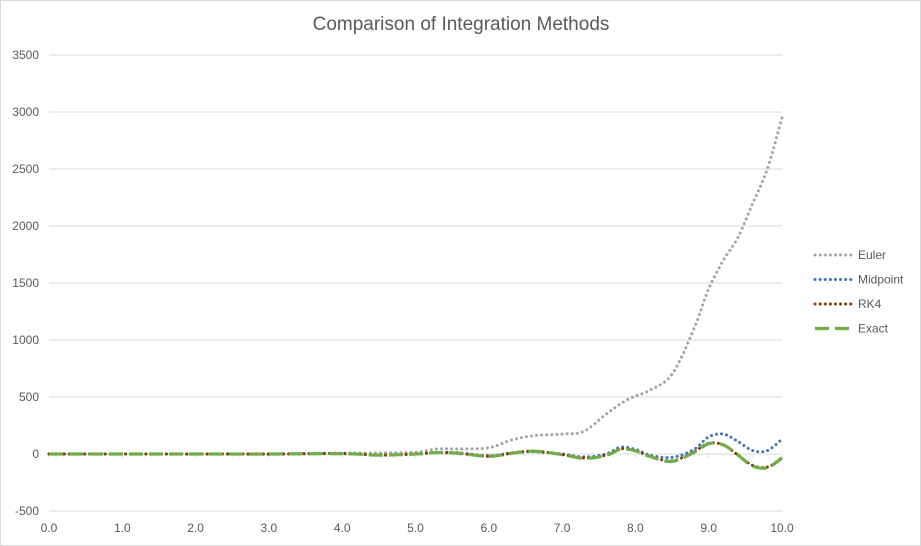 The image size is (921, 546). What do you see at coordinates (488, 528) in the screenshot?
I see `x-tick-label: 6.0` at bounding box center [488, 528].